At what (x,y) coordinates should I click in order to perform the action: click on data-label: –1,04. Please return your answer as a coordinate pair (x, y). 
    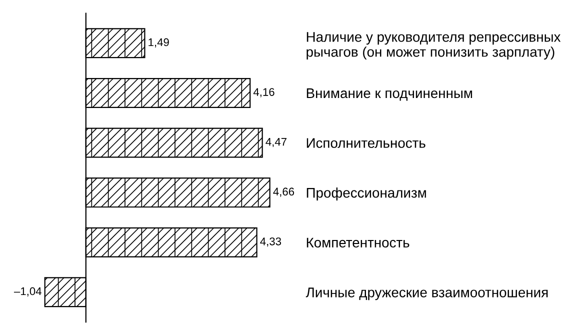
    Looking at the image, I should click on (28, 291).